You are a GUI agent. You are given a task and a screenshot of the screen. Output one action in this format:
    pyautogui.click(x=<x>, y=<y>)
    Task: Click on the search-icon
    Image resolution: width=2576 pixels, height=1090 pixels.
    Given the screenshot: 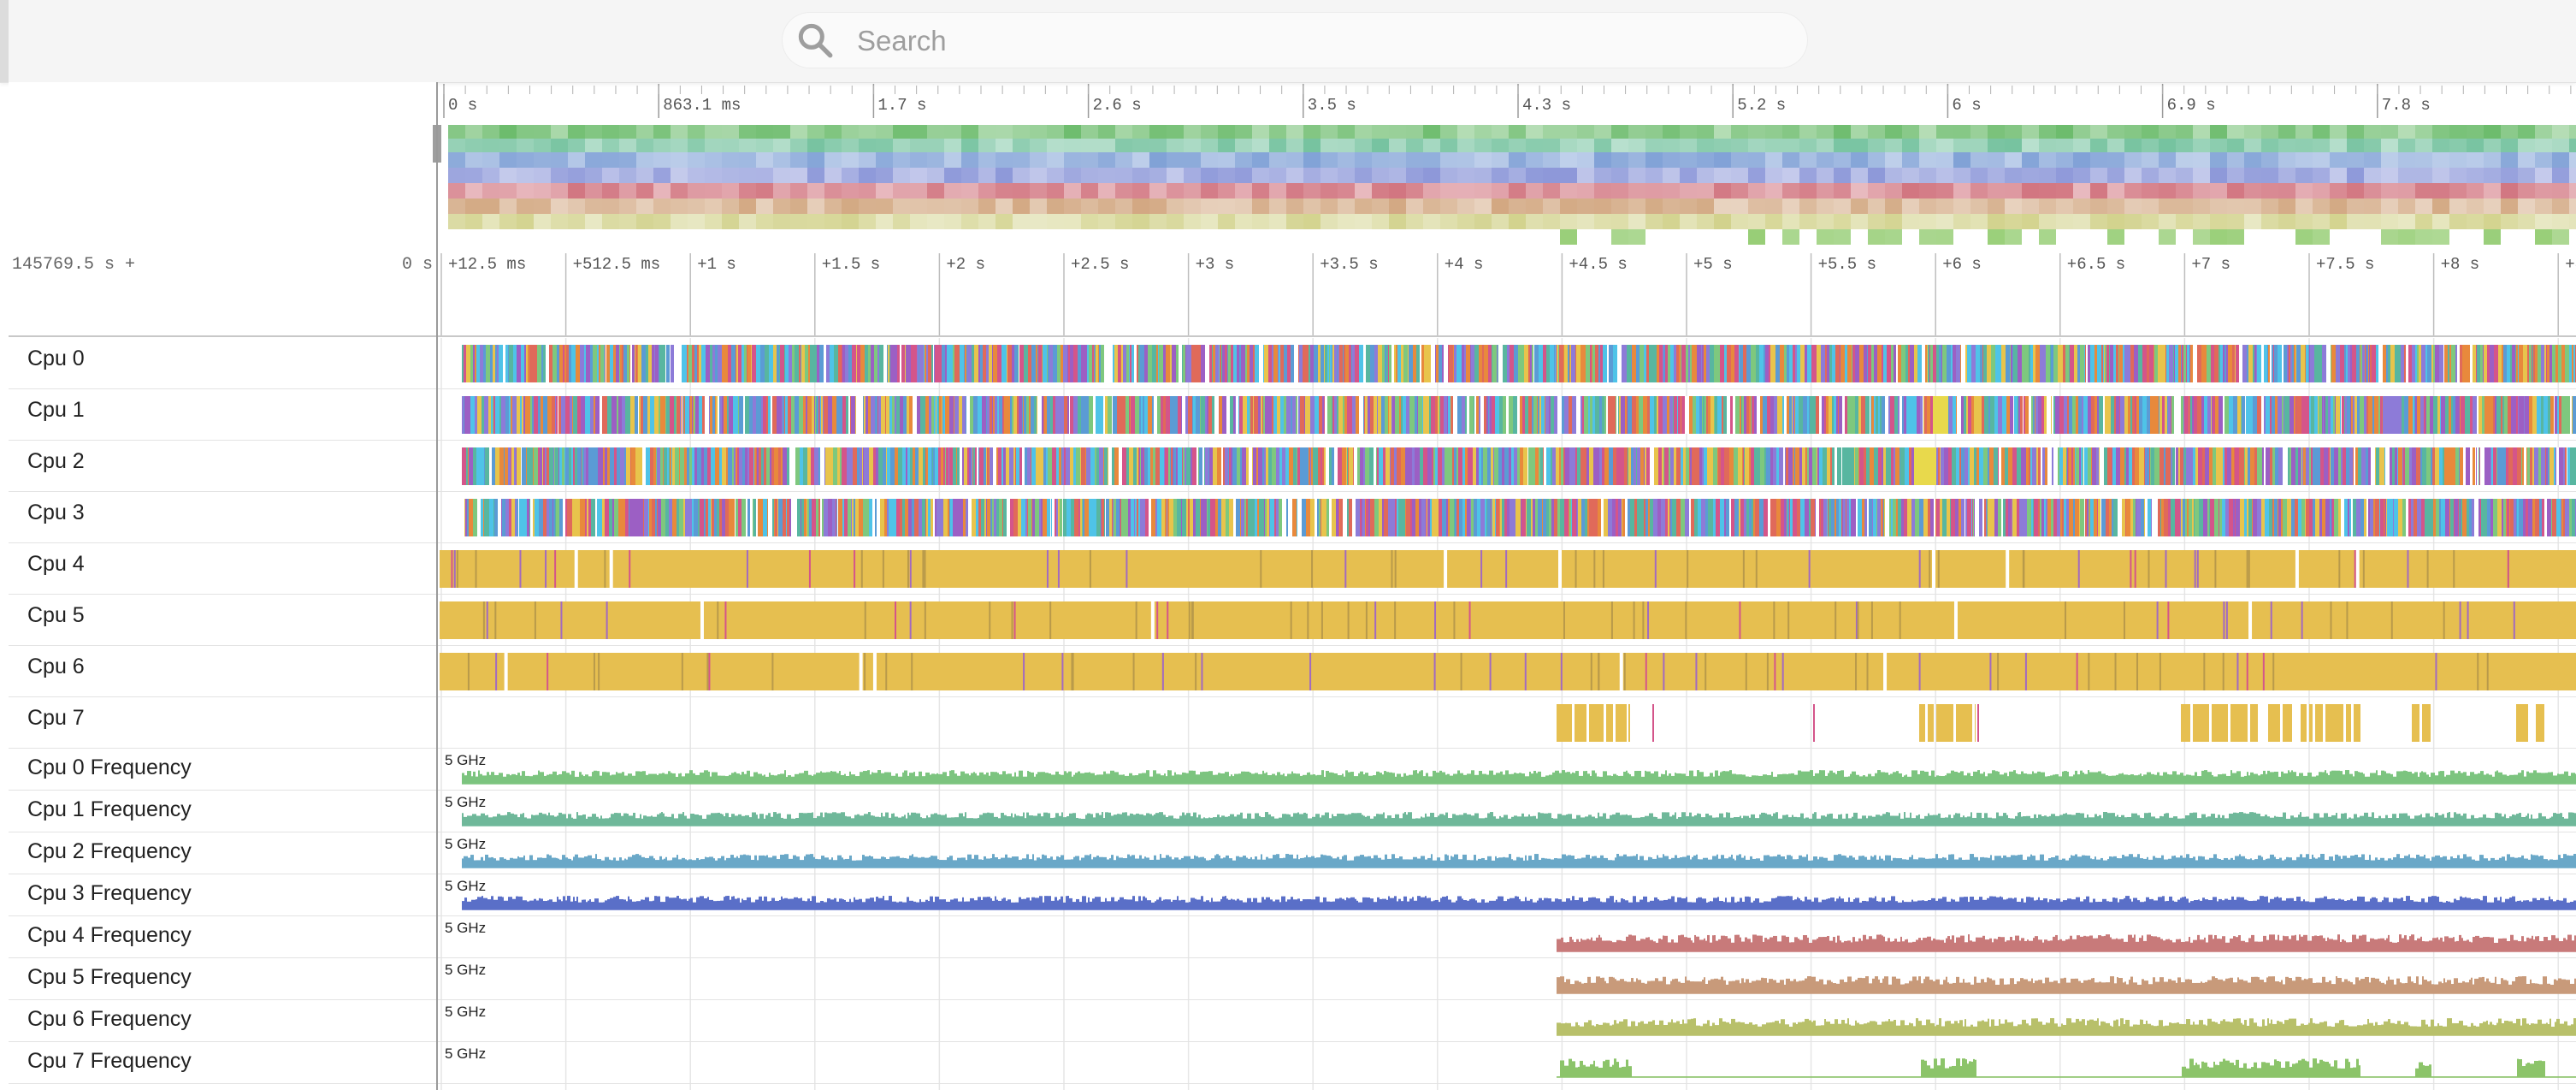 What is the action you would take?
    pyautogui.click(x=815, y=41)
    